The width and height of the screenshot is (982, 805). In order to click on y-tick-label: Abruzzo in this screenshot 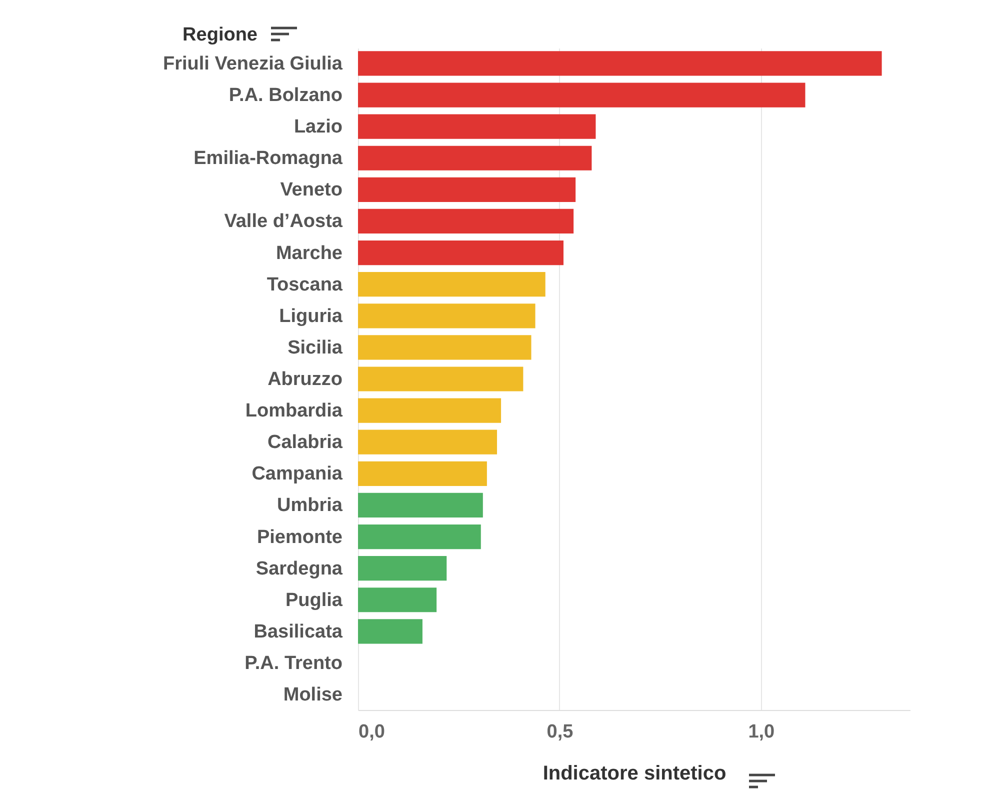, I will do `click(305, 379)`.